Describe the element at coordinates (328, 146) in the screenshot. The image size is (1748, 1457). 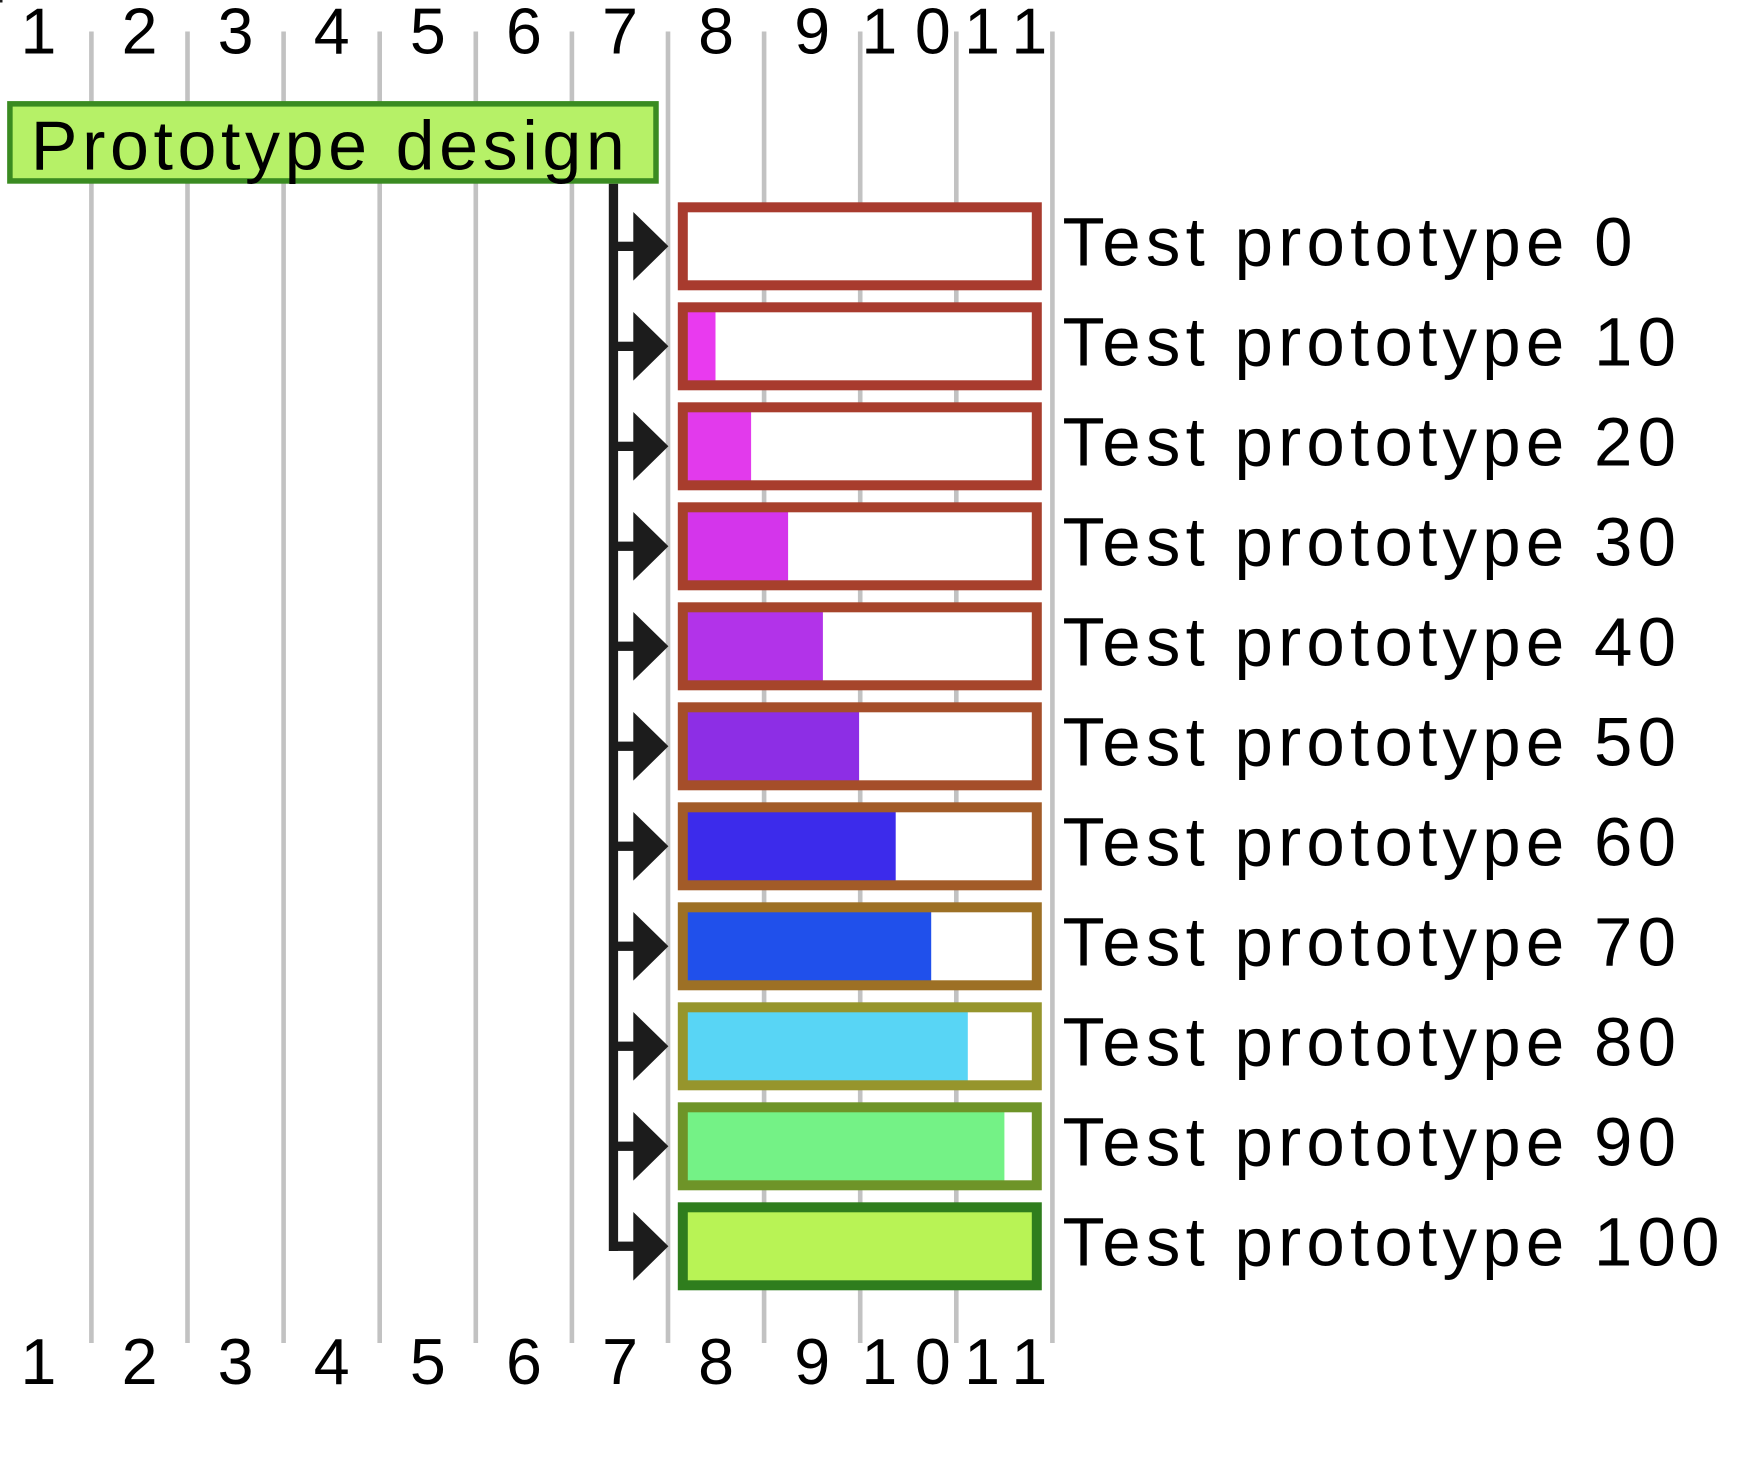
I see `svg-text: Prototype design` at that location.